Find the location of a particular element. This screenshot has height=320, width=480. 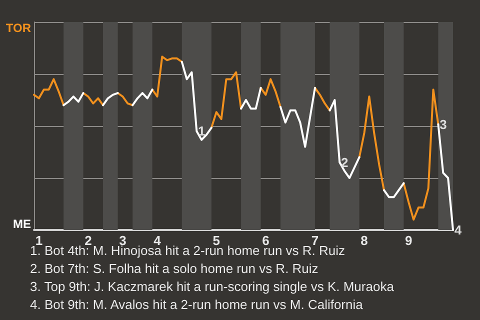

text: TOR is located at coordinates (19, 28).